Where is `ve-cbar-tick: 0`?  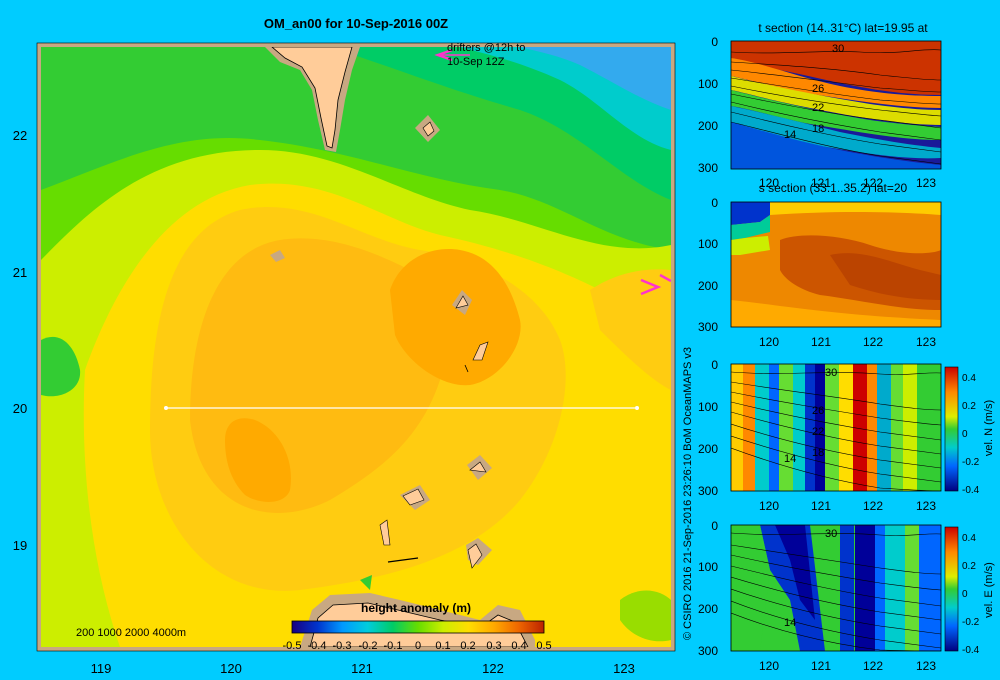
ve-cbar-tick: 0 is located at coordinates (965, 594).